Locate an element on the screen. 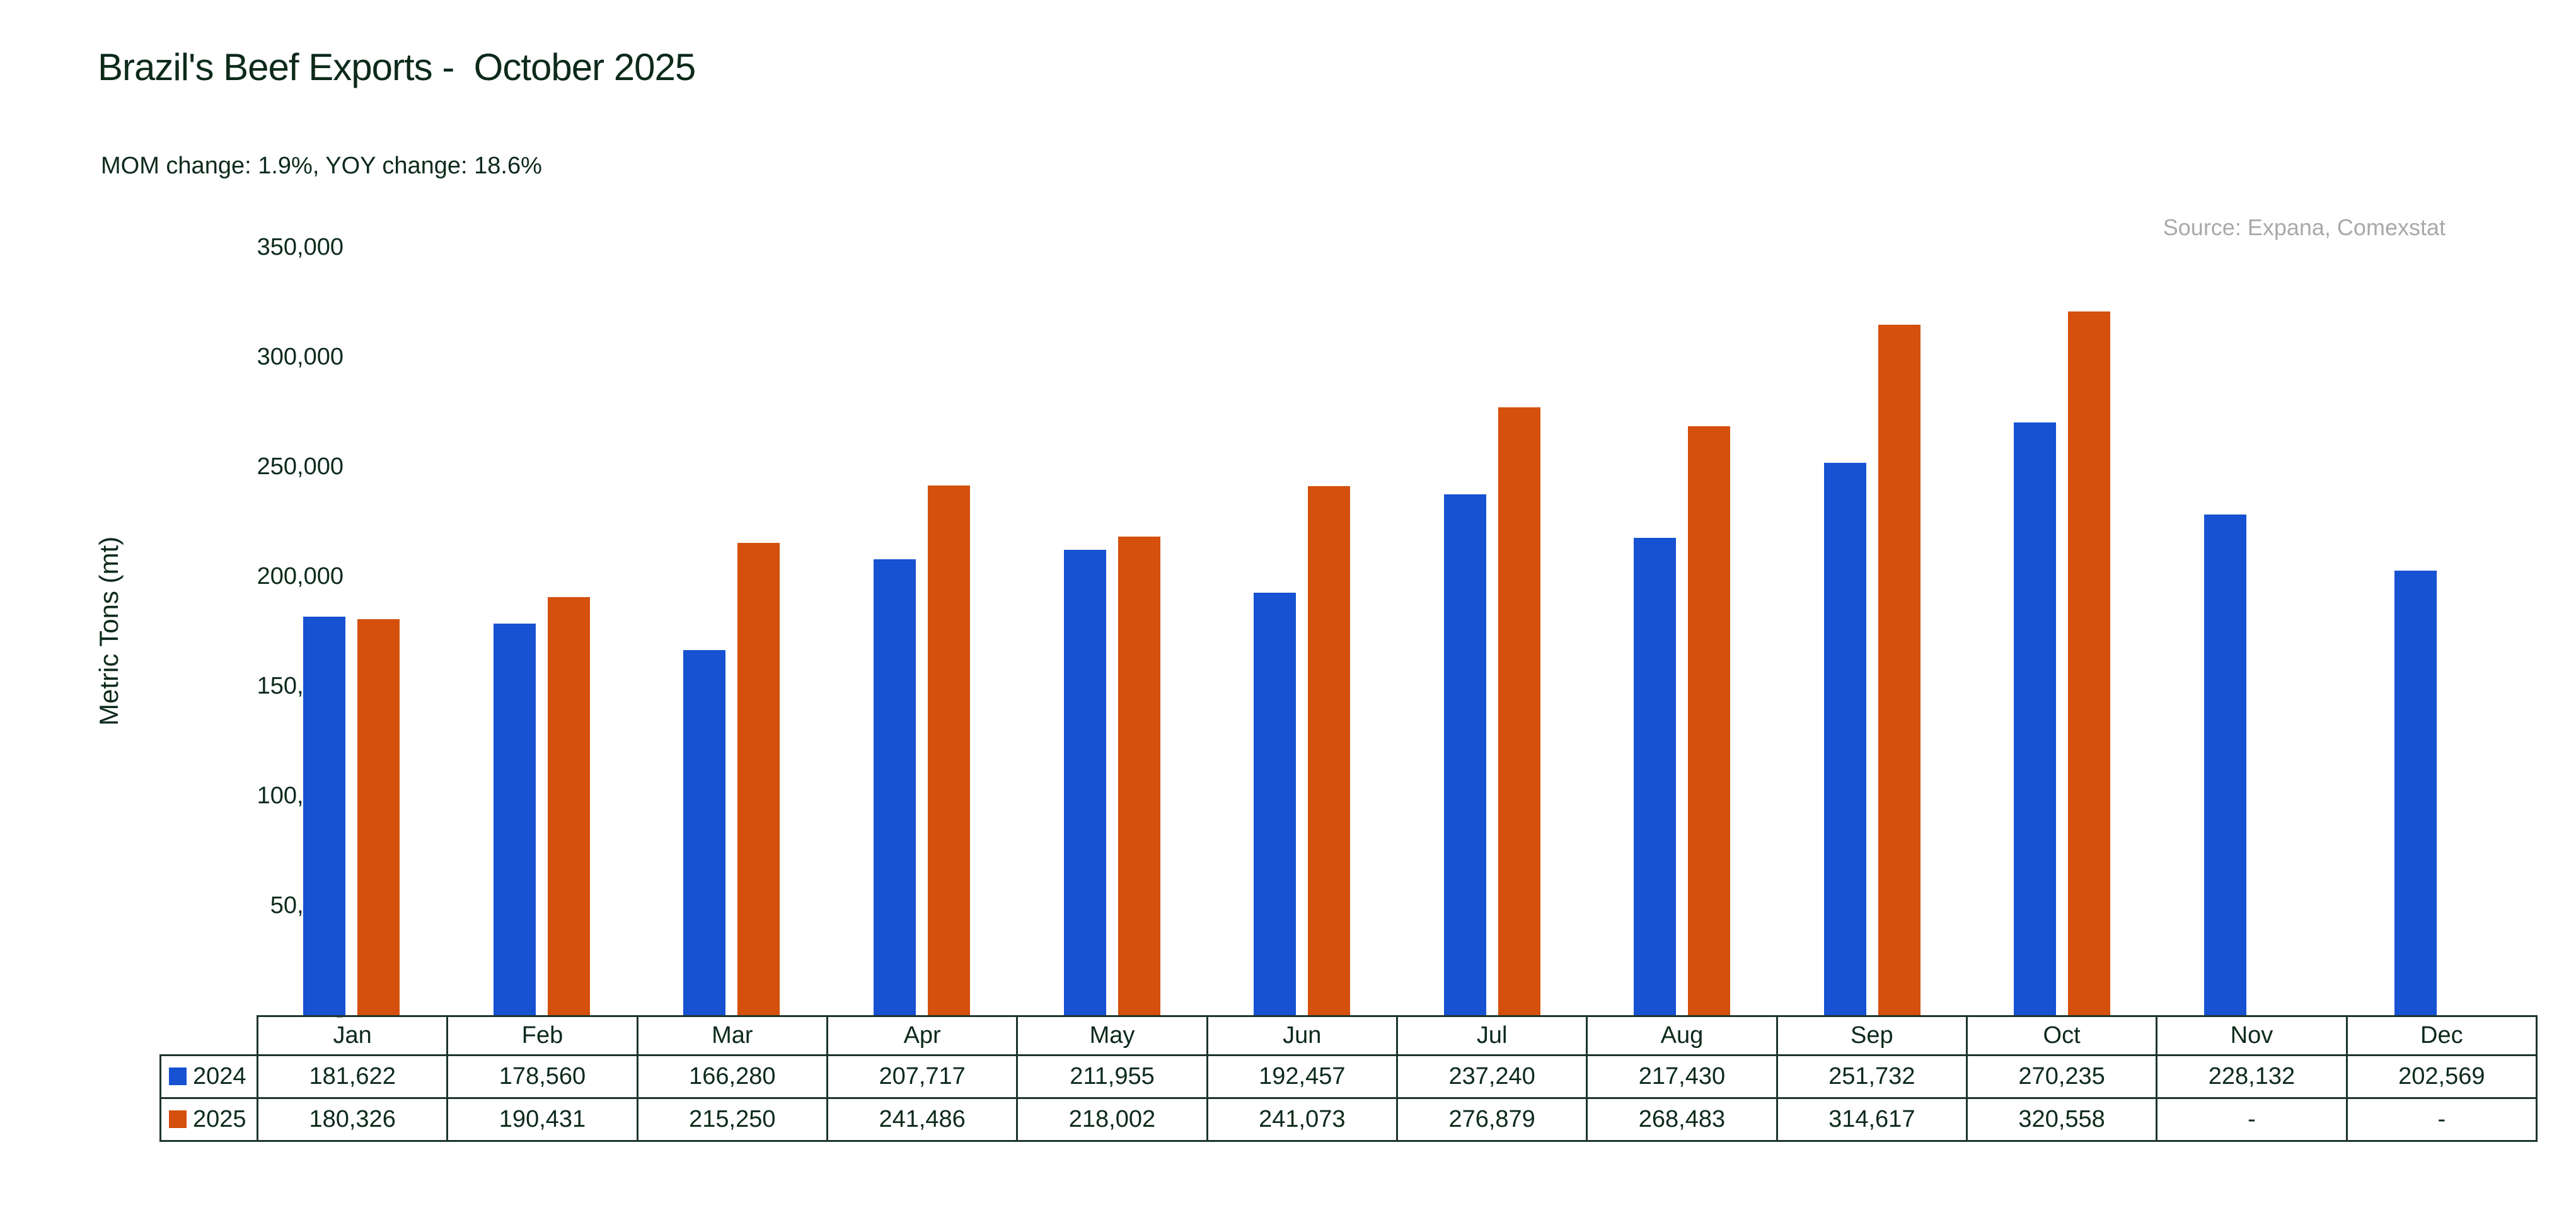 The height and width of the screenshot is (1210, 2576). bar-group-feb is located at coordinates (542, 631).